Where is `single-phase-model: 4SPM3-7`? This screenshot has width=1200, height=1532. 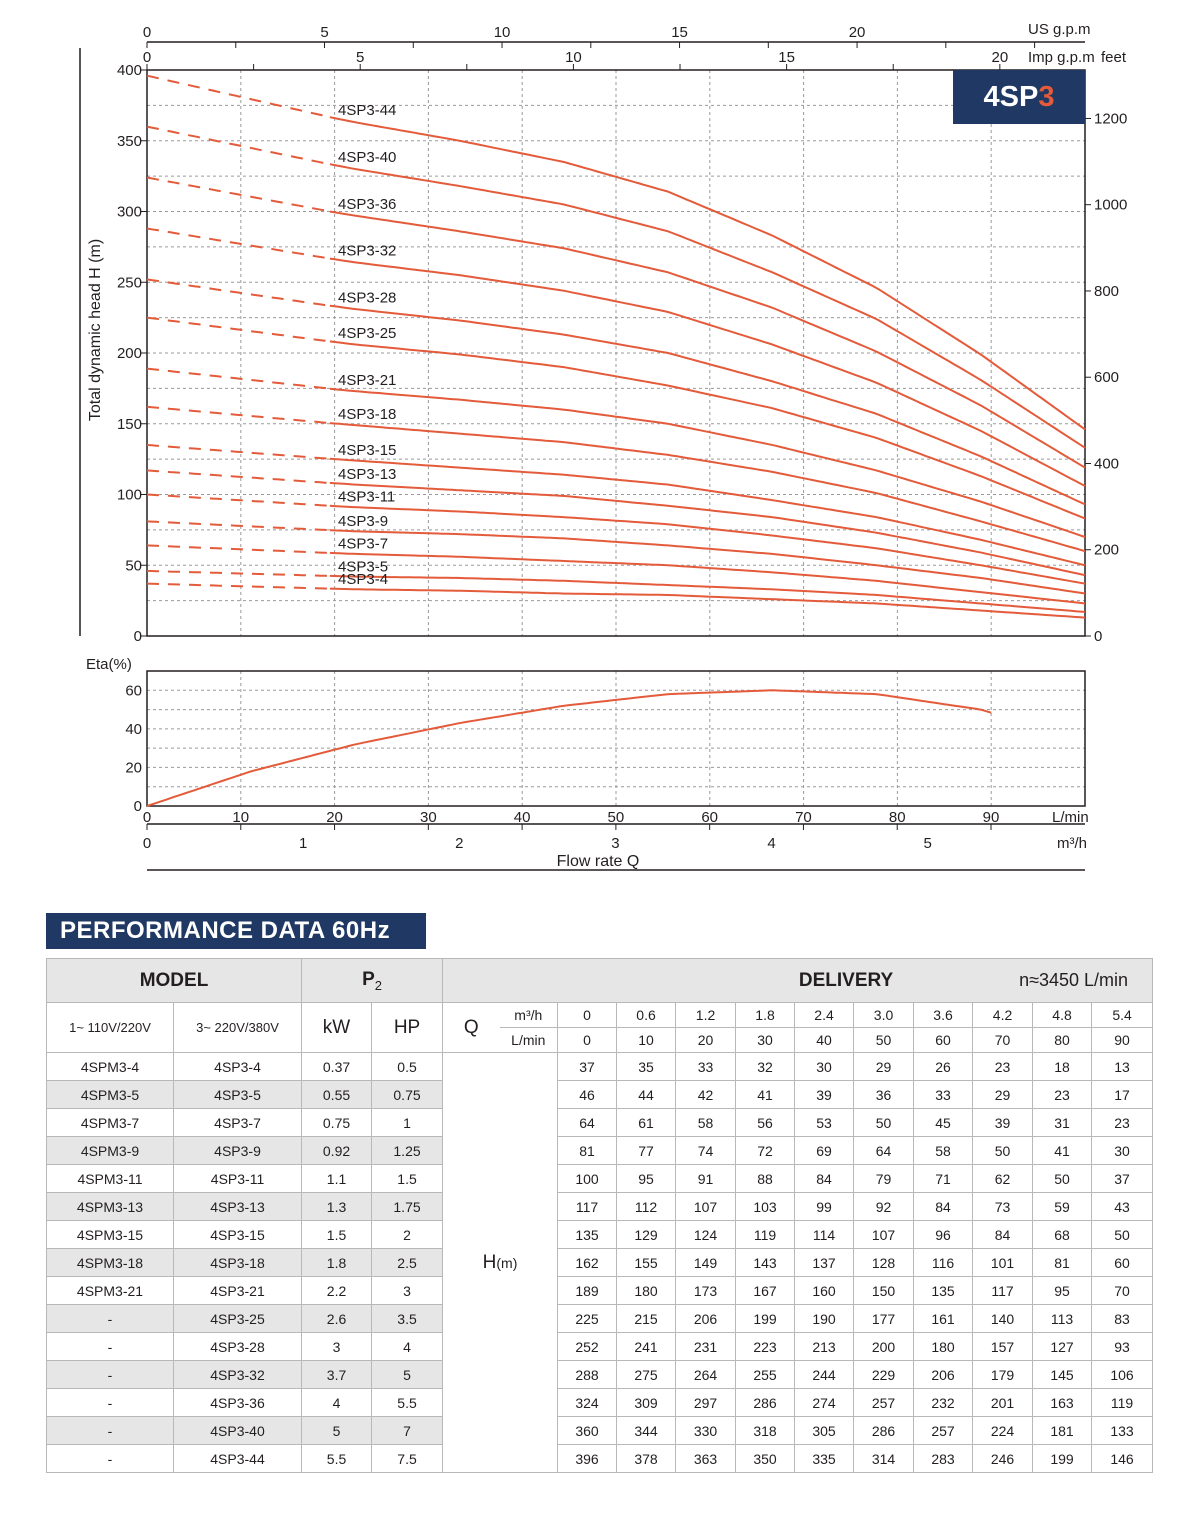
single-phase-model: 4SPM3-7 is located at coordinates (110, 1122).